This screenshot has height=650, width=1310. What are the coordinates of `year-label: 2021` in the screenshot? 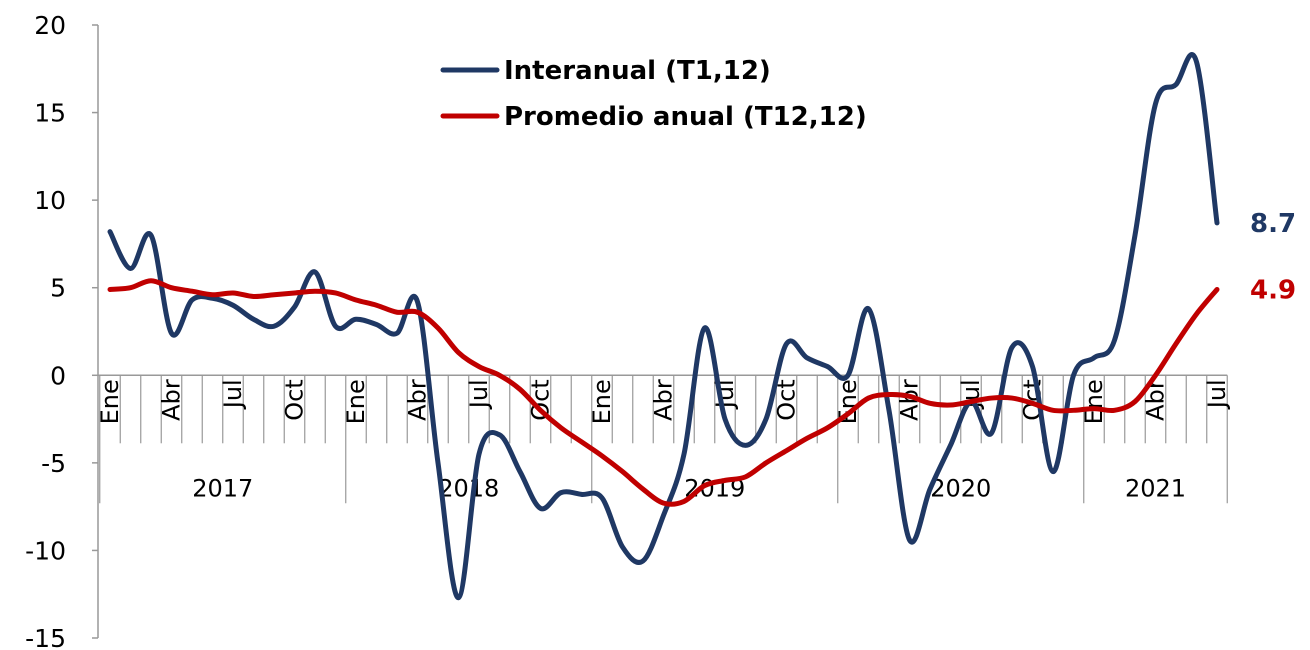 It's located at (1155, 488).